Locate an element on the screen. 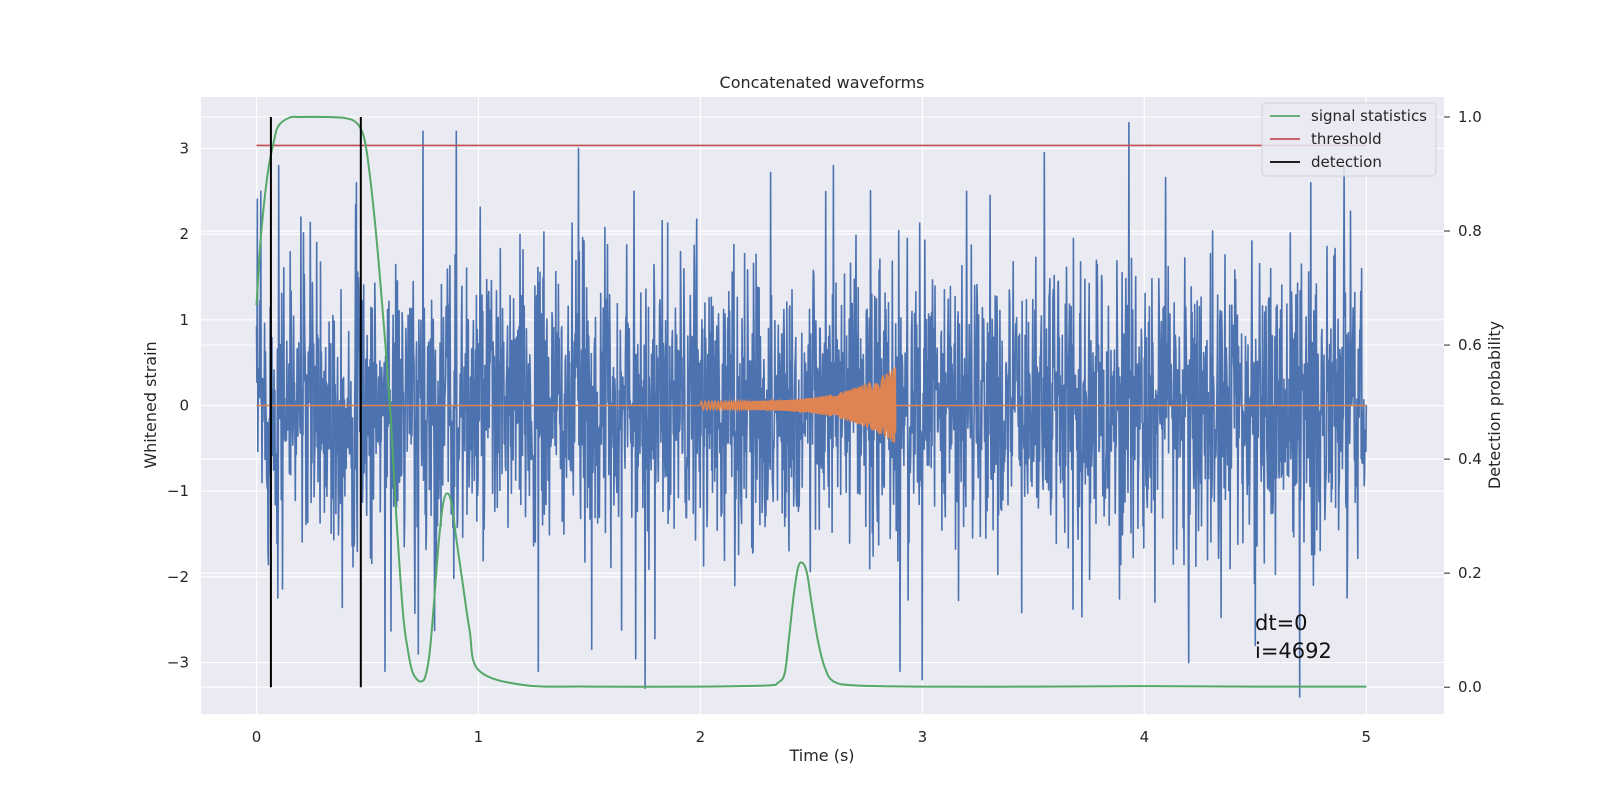 This screenshot has width=1600, height=800. x-tick-label: 4 is located at coordinates (1145, 737).